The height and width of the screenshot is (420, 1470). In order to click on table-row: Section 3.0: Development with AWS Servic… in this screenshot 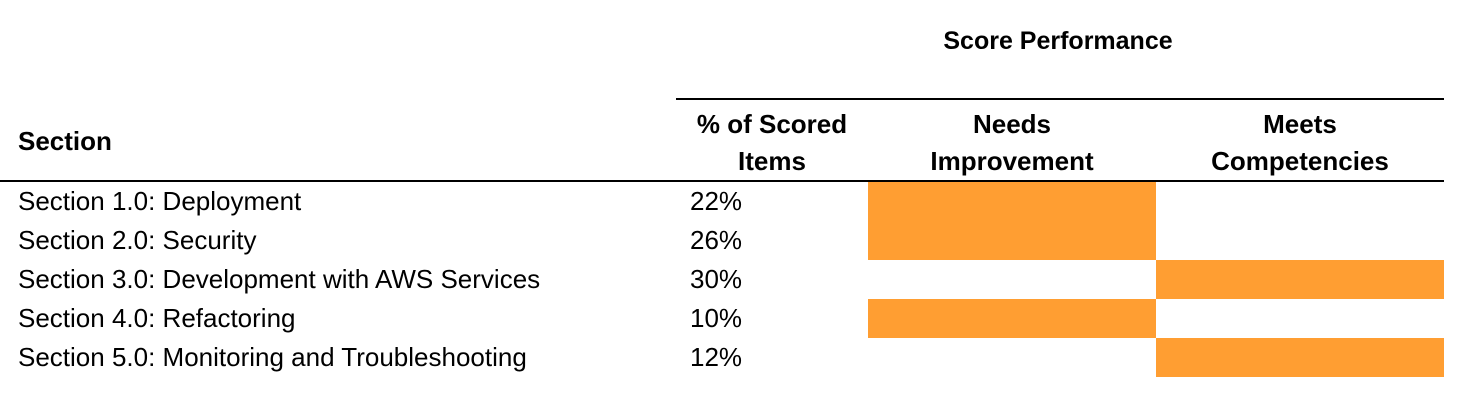, I will do `click(722, 279)`.